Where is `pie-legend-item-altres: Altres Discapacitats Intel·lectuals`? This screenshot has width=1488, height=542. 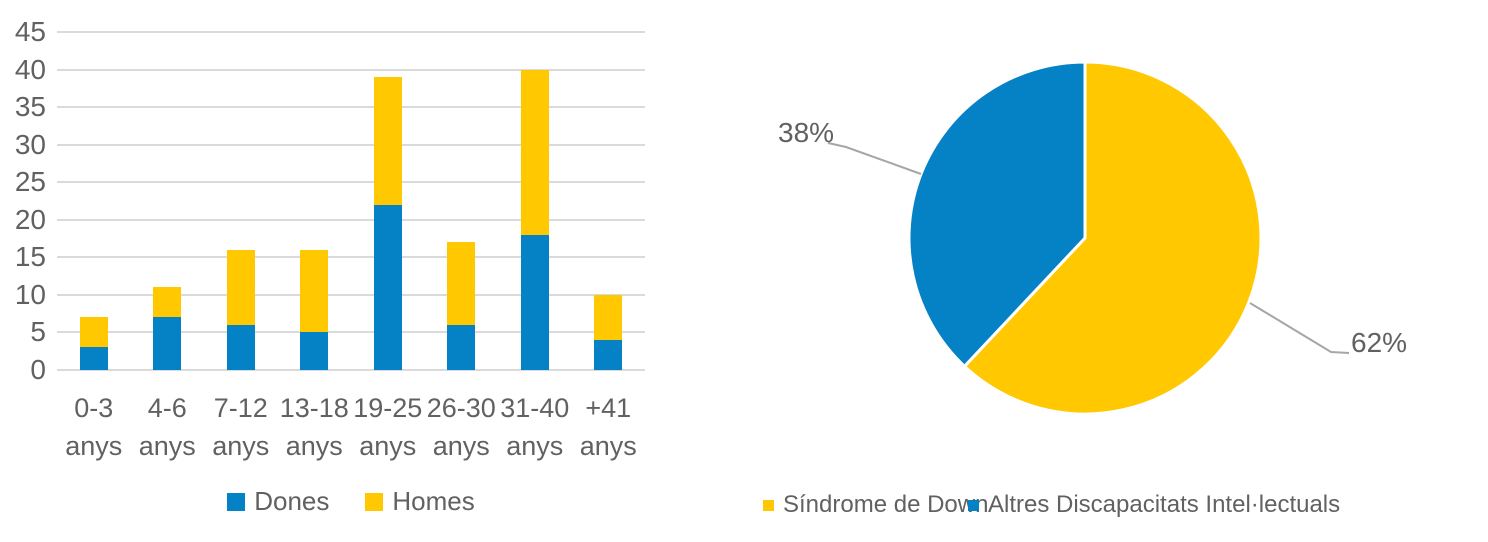
pie-legend-item-altres: Altres Discapacitats Intel·lectuals is located at coordinates (1154, 505).